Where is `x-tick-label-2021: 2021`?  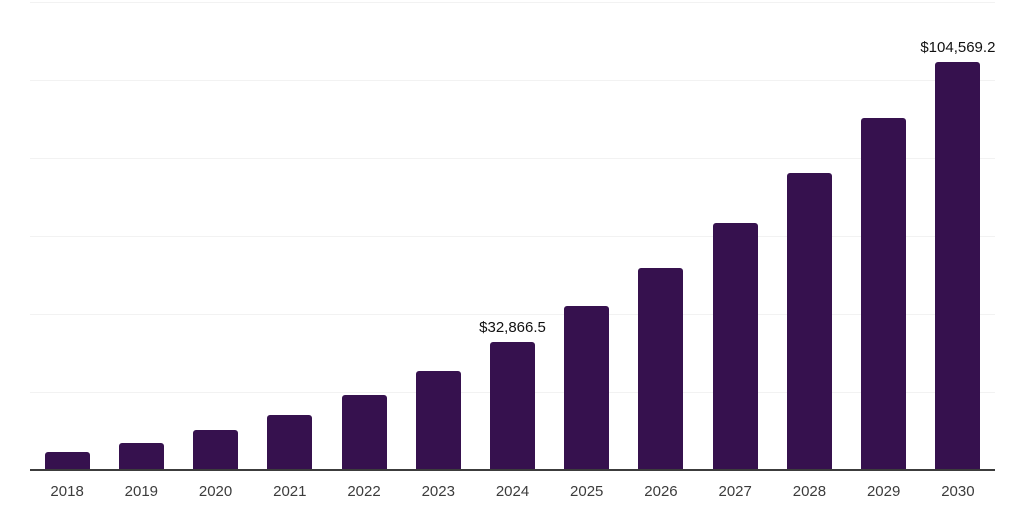
x-tick-label-2021: 2021 is located at coordinates (290, 491).